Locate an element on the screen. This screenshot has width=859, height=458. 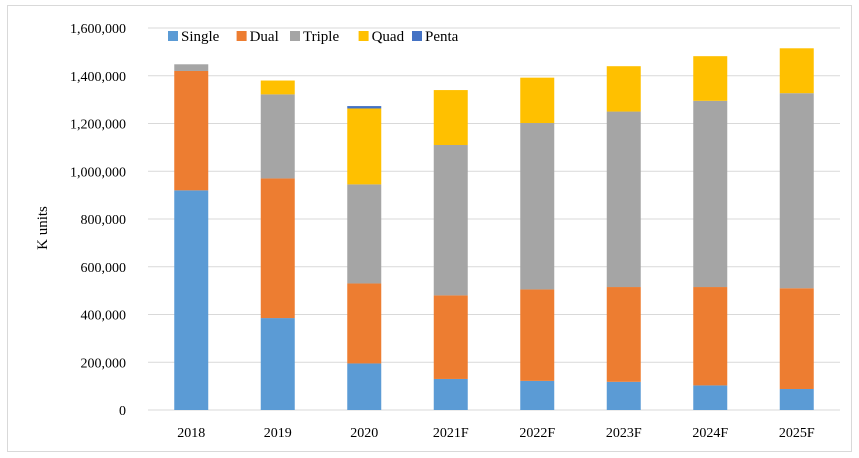
y-tick-label: 200,000 is located at coordinates (104, 363).